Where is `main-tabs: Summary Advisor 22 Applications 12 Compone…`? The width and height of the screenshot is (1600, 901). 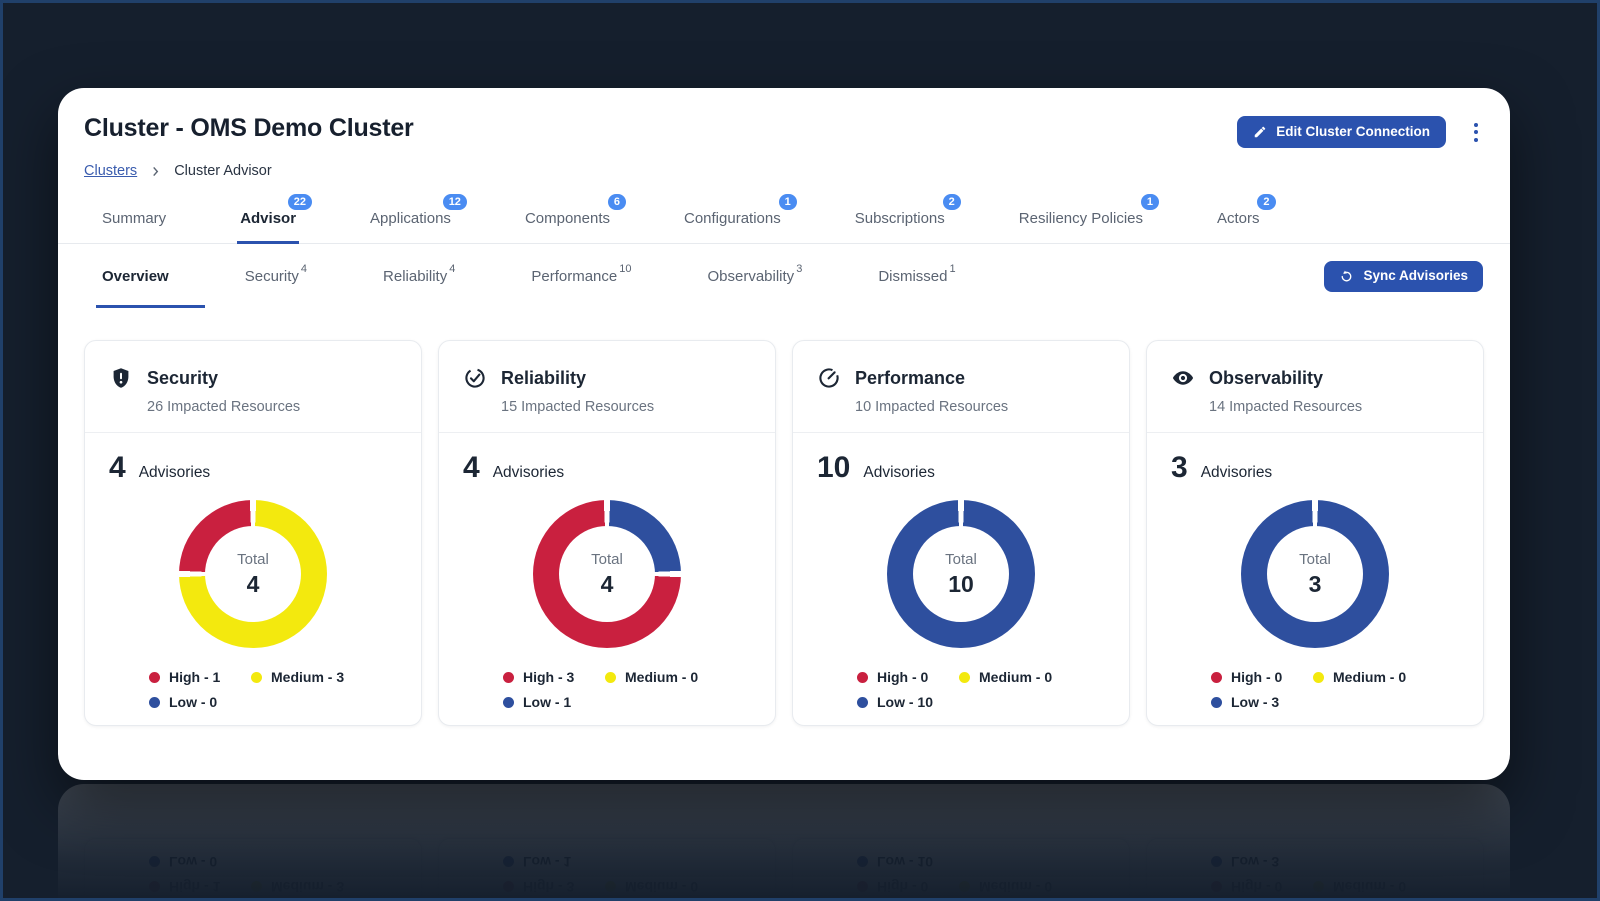
main-tabs: Summary Advisor 22 Applications 12 Compone… is located at coordinates (784, 219).